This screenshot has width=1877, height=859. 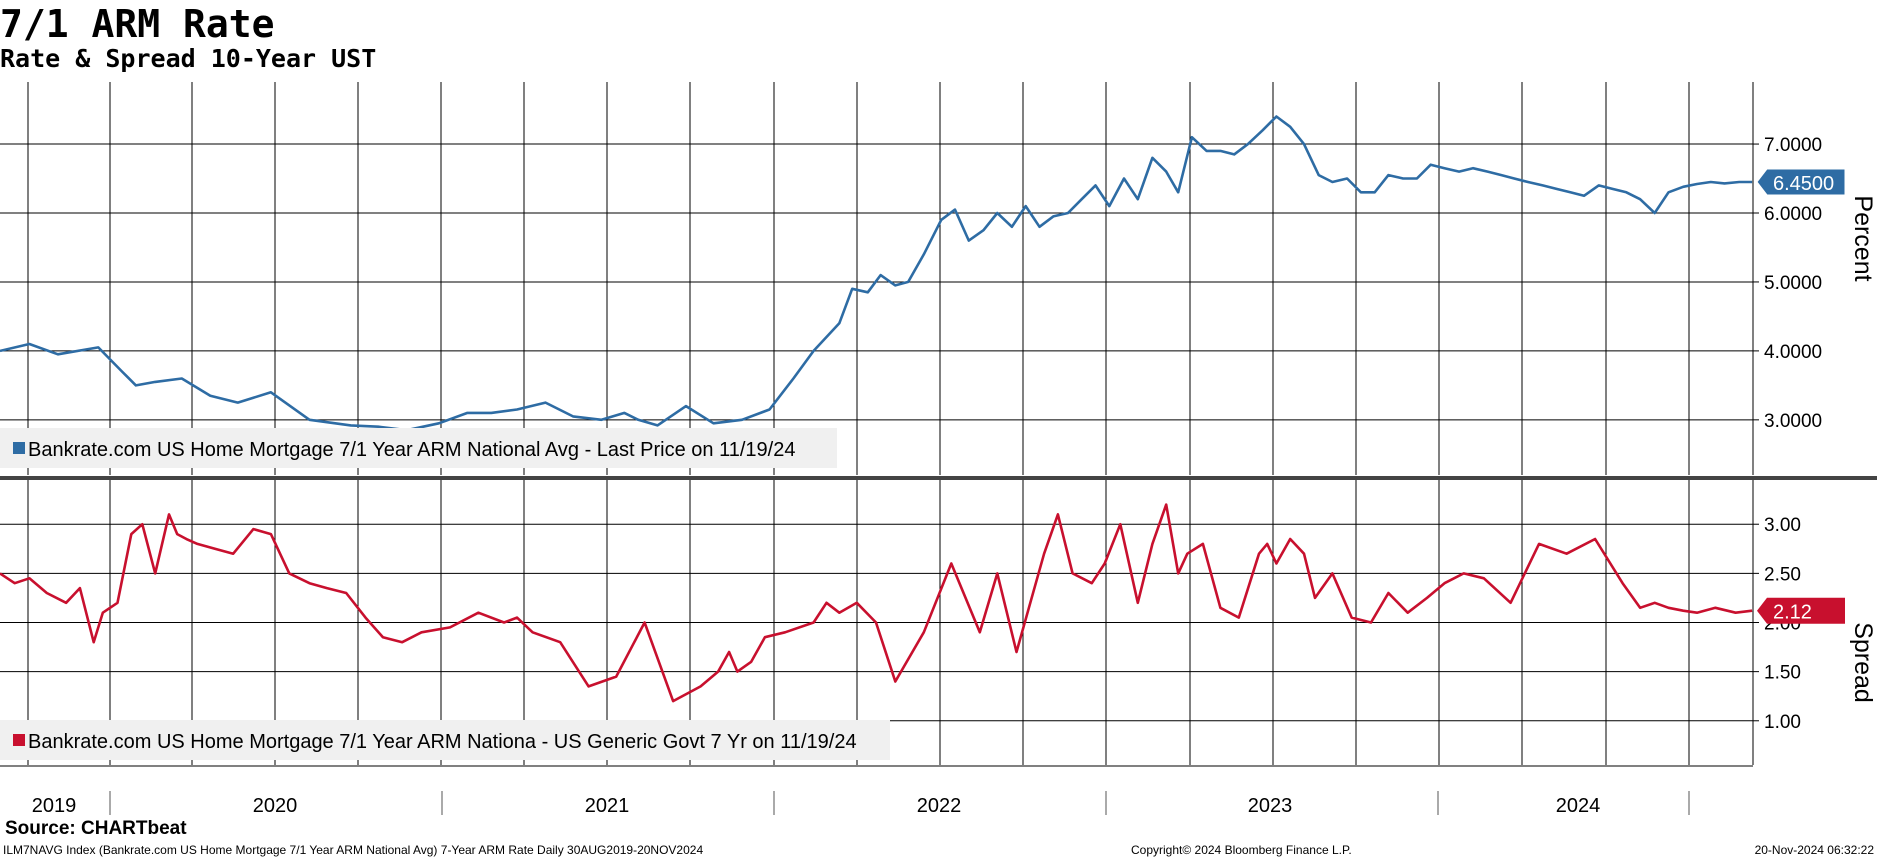 I want to click on chart-title: 7/1 ARM Rate, so click(x=137, y=24).